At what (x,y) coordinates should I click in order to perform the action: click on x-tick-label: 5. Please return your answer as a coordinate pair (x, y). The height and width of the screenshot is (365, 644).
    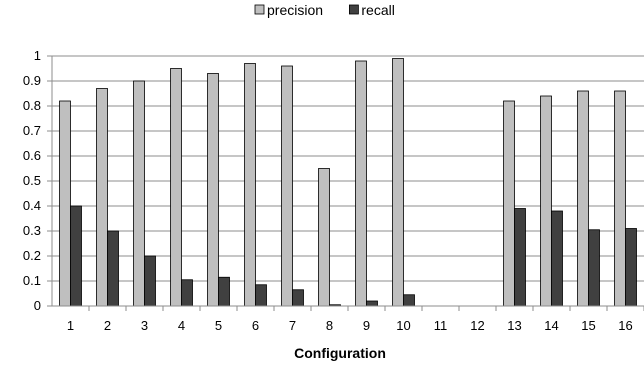
    Looking at the image, I should click on (218, 325).